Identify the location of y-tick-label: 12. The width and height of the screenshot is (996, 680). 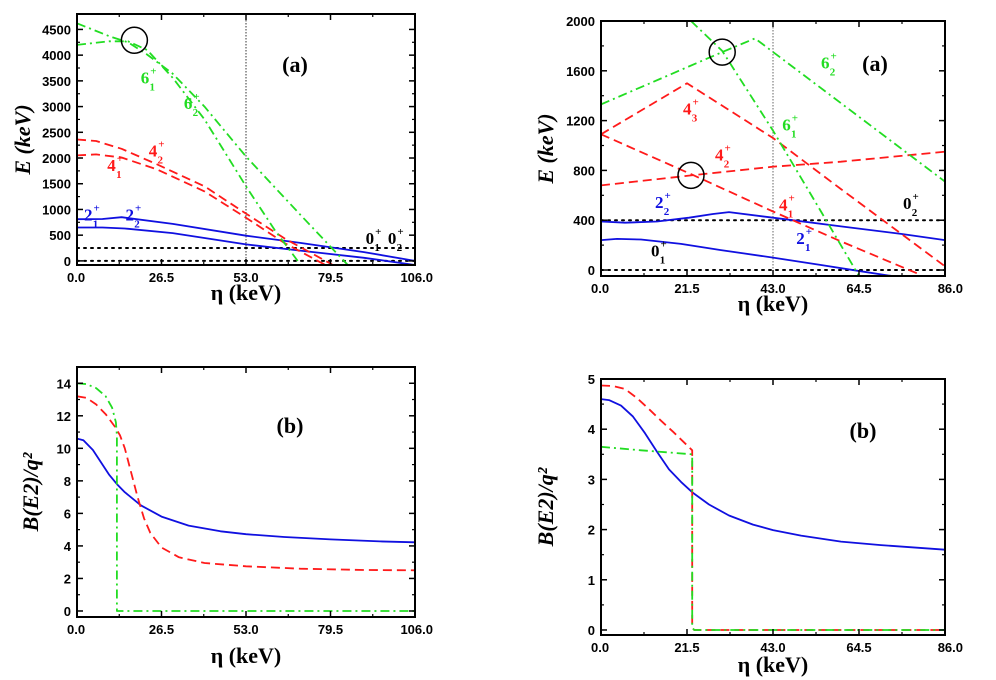
(64, 416).